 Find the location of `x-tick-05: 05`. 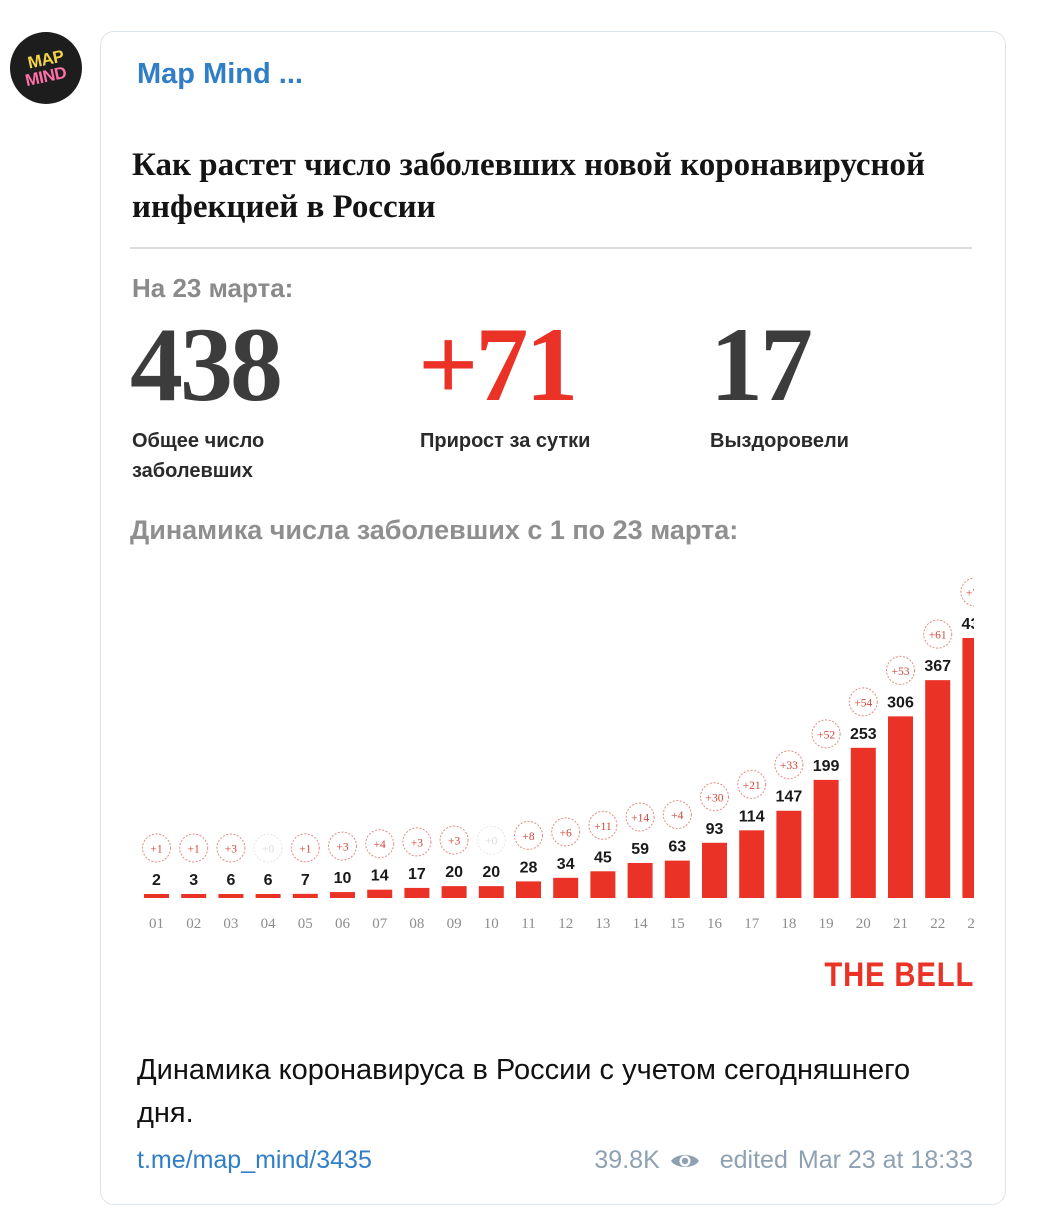

x-tick-05: 05 is located at coordinates (305, 924).